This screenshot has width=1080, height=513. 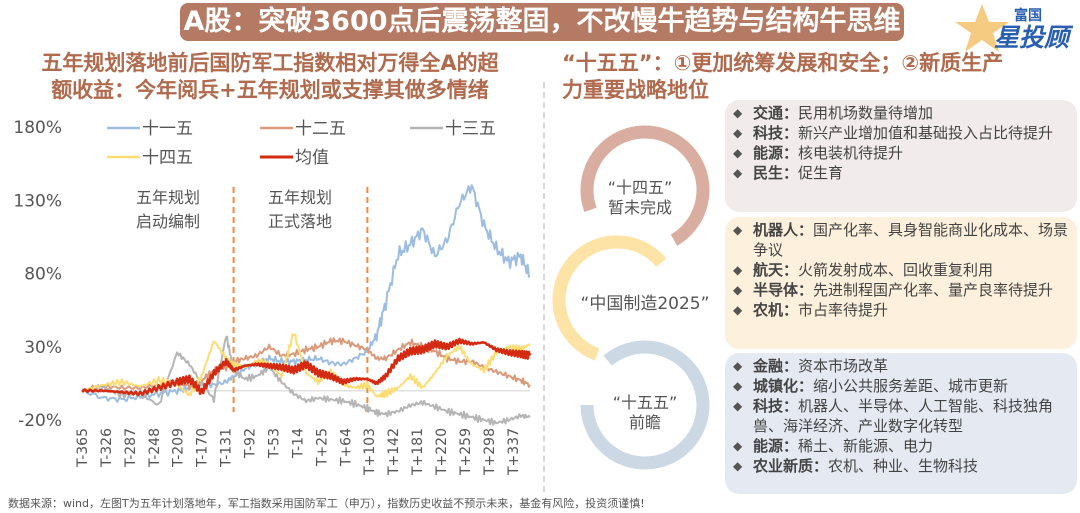 What do you see at coordinates (83, 448) in the screenshot?
I see `x-tick-label: T-365` at bounding box center [83, 448].